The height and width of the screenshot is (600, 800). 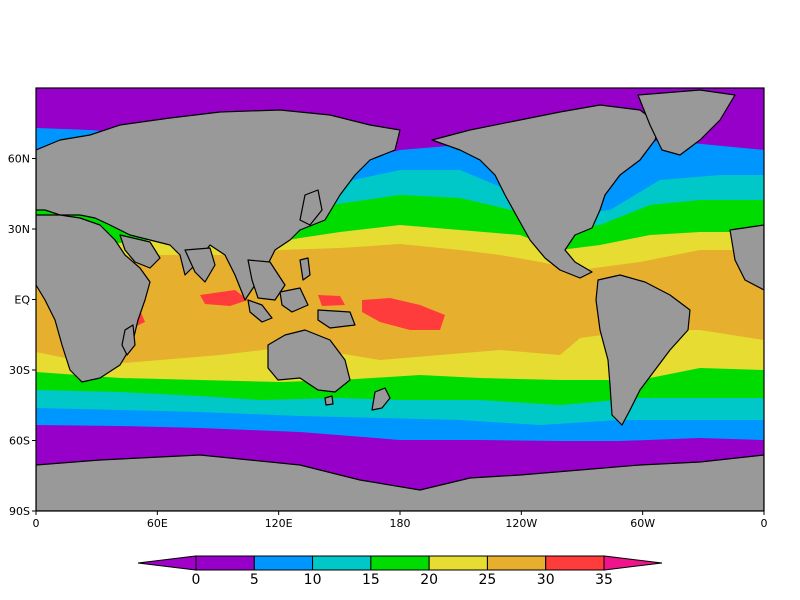 I want to click on land-greenland, so click(x=686, y=122).